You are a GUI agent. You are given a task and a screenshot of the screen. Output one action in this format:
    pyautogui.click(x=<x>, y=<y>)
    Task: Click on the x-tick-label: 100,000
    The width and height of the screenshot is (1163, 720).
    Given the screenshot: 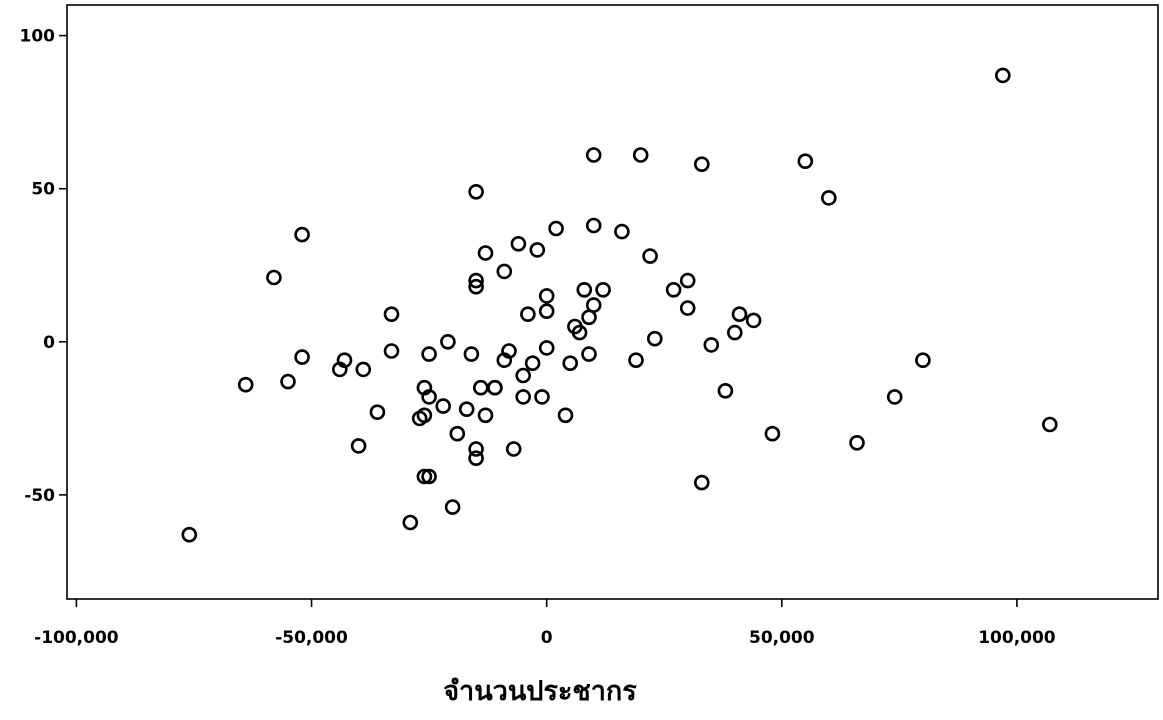 What is the action you would take?
    pyautogui.click(x=1017, y=638)
    